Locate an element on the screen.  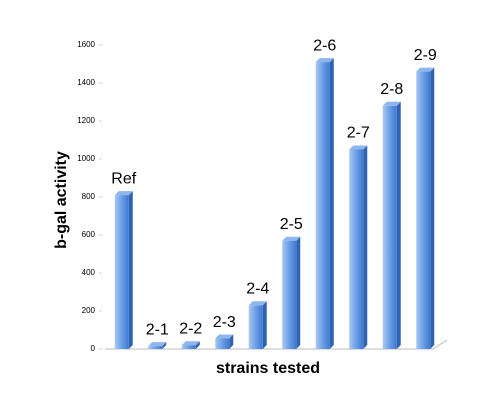
y-tick-label: 400 is located at coordinates (89, 272).